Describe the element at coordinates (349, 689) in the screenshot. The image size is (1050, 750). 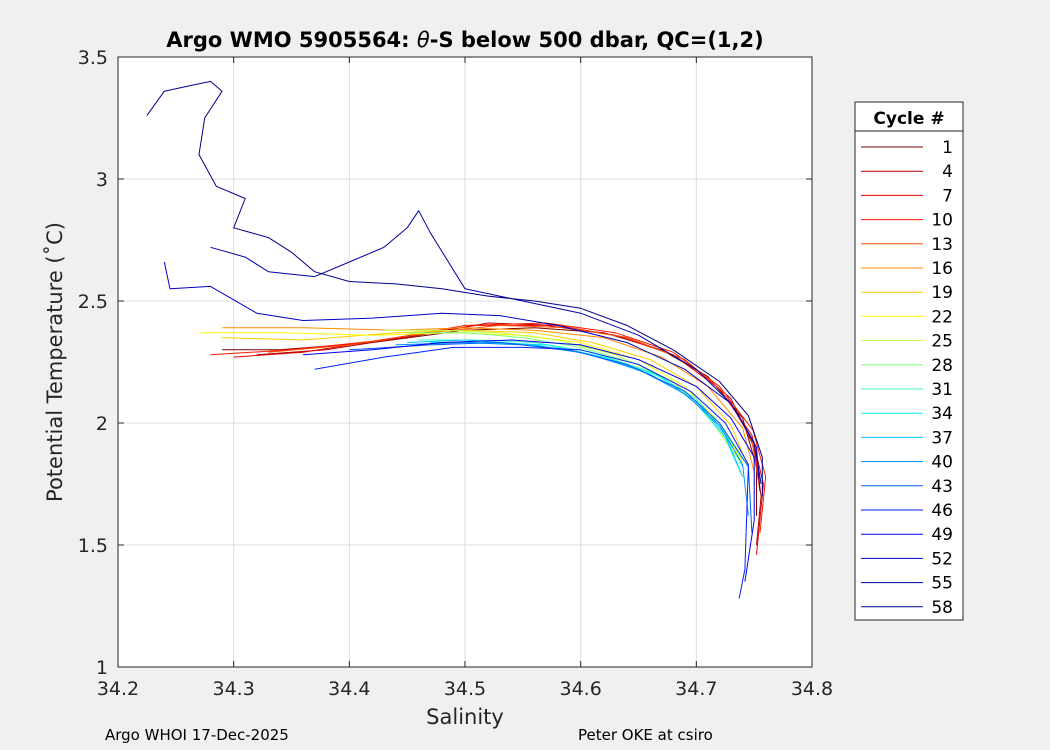
I see `x-tick-label: 34.4` at that location.